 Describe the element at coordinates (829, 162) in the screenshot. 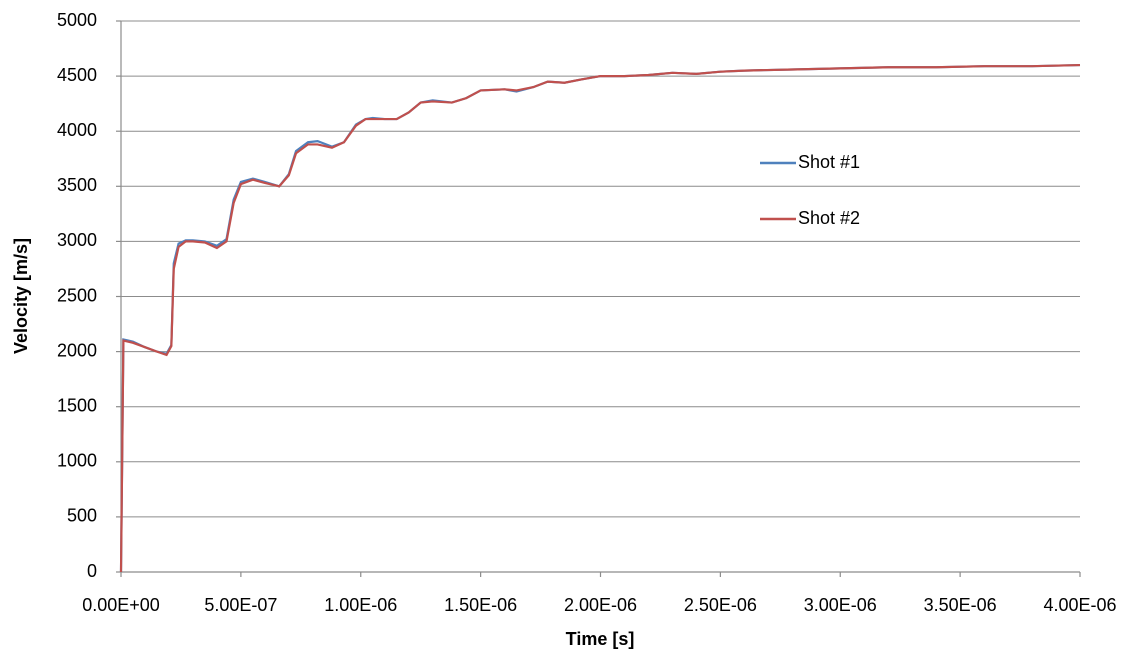

I see `legend-label: Shot #1` at that location.